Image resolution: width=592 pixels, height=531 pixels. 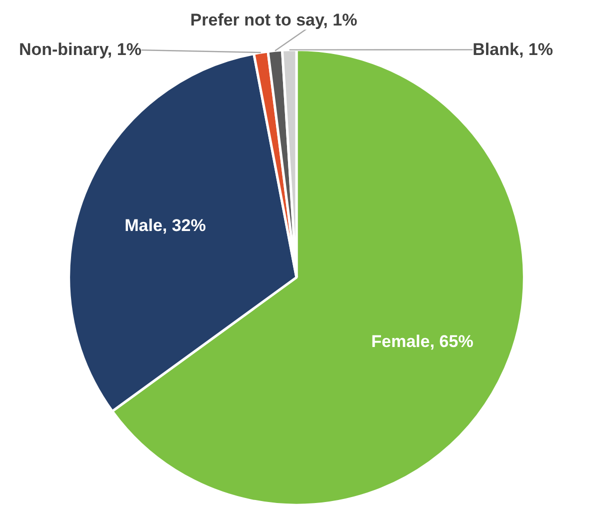 I want to click on slice-label: Female, 65%, so click(x=422, y=341).